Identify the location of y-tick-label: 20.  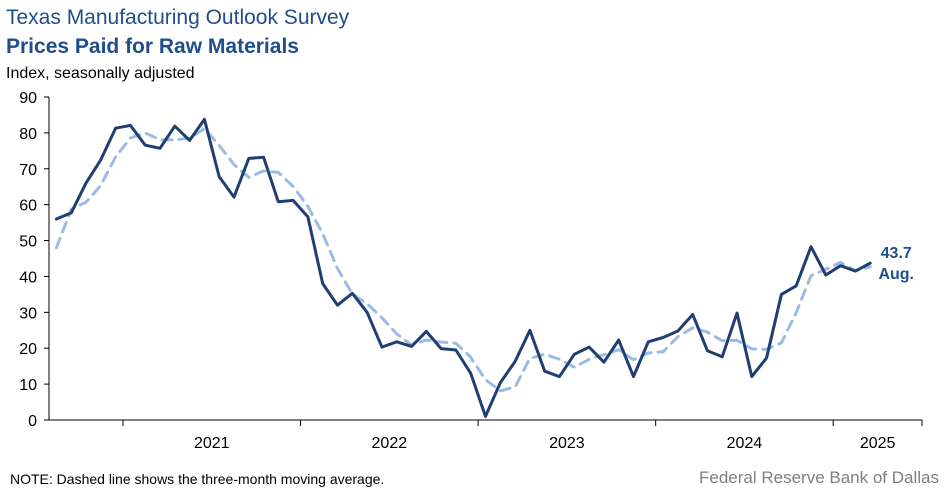
(28, 349).